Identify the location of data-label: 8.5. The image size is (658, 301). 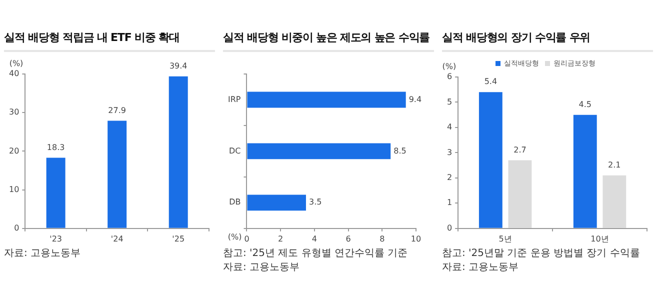
(400, 151).